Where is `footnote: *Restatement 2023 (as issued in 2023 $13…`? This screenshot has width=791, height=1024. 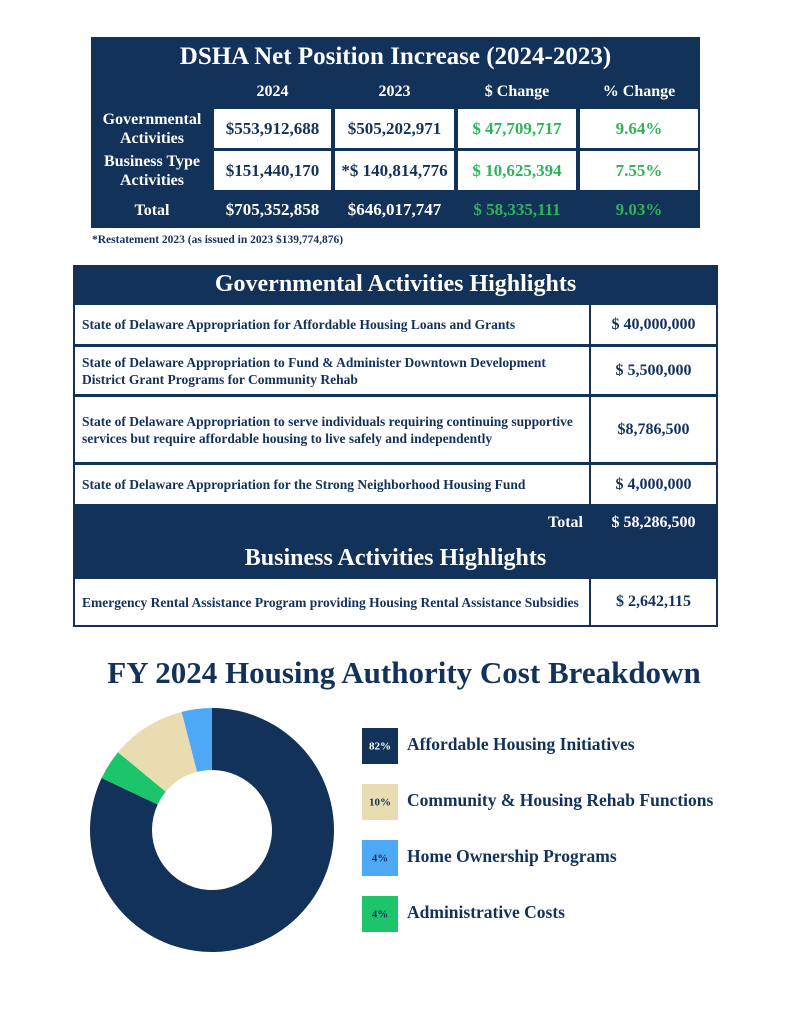
footnote: *Restatement 2023 (as issued in 2023 $13… is located at coordinates (218, 240).